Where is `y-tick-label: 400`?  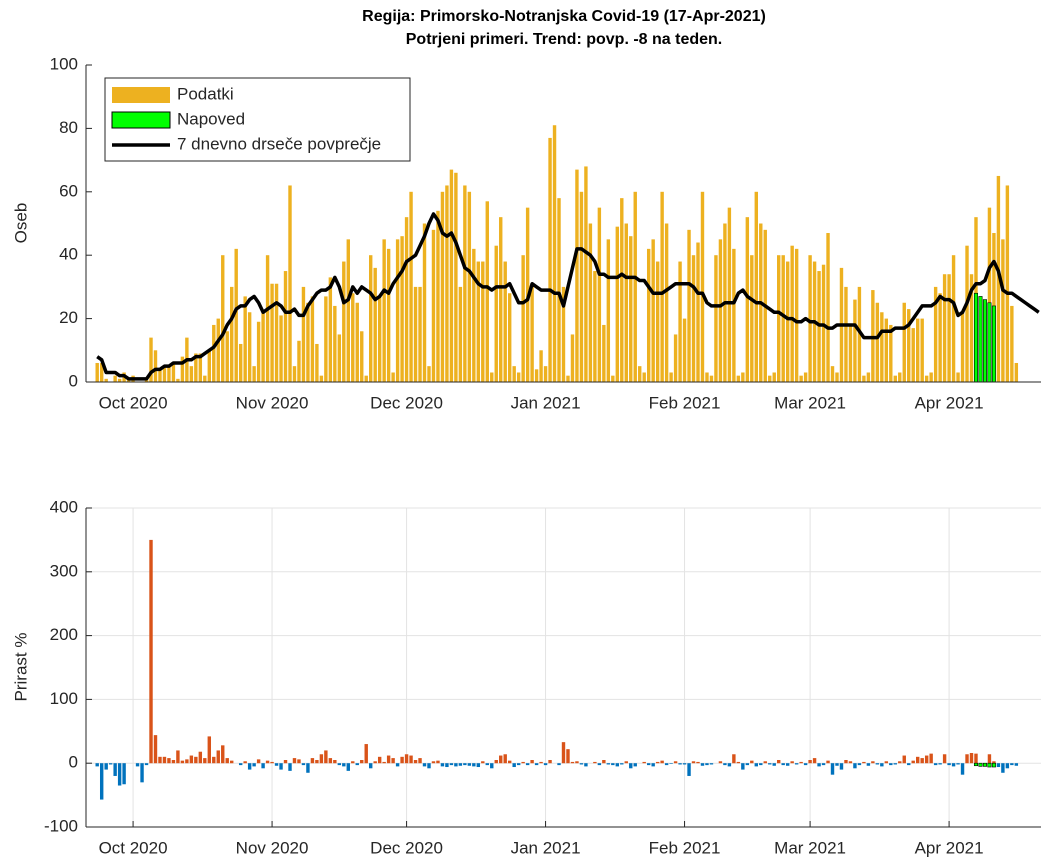
y-tick-label: 400 is located at coordinates (64, 506).